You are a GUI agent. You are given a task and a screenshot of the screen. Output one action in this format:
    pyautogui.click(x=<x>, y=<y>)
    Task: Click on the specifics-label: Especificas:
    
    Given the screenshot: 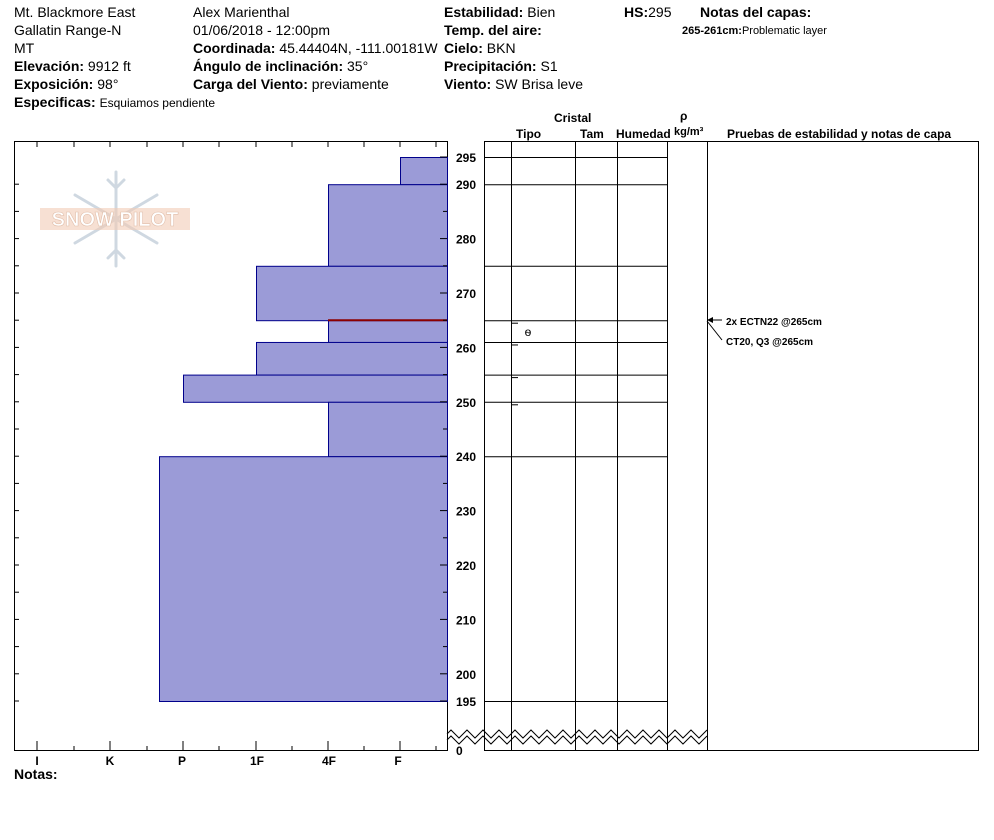 What is the action you would take?
    pyautogui.click(x=55, y=102)
    